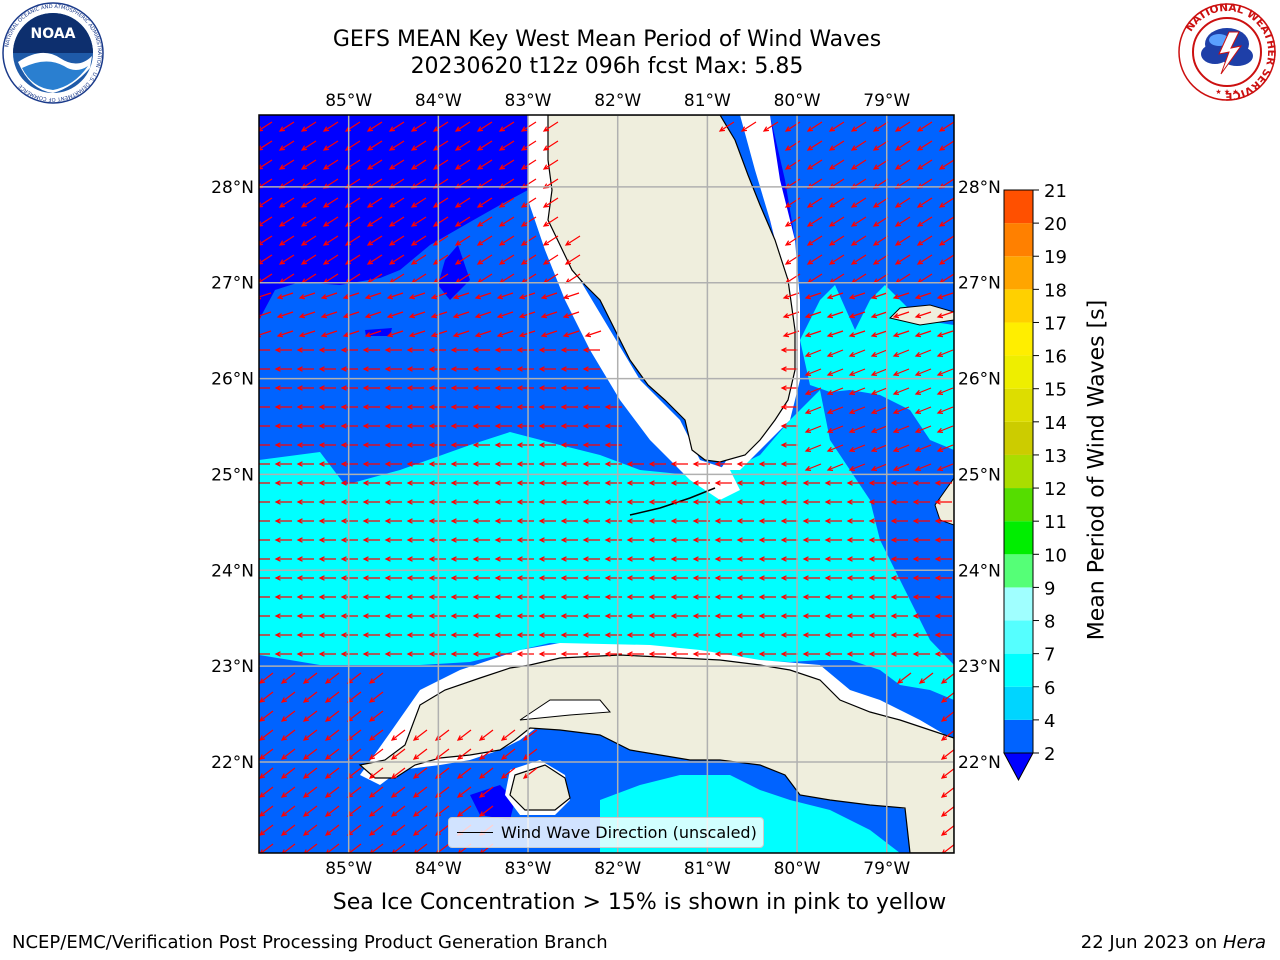  Describe the element at coordinates (232, 667) in the screenshot. I see `lat-label-left: 23°N` at that location.